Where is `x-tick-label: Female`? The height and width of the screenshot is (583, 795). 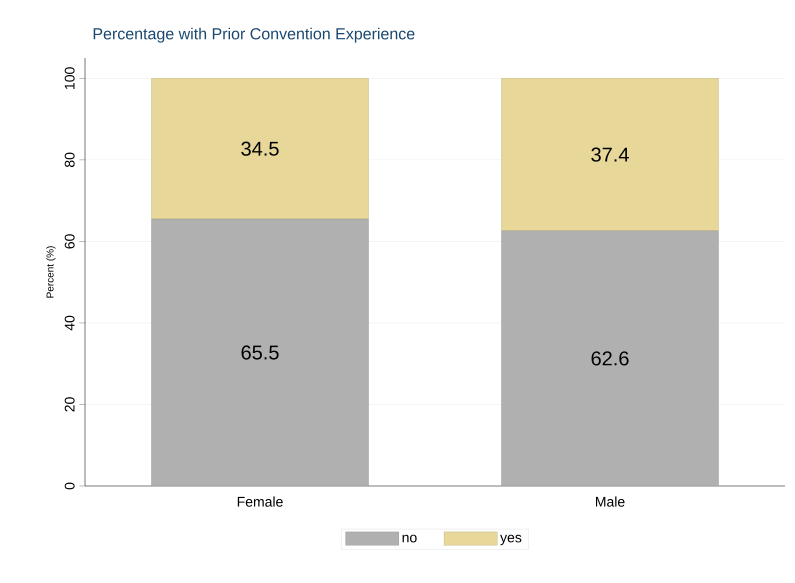 x-tick-label: Female is located at coordinates (260, 501).